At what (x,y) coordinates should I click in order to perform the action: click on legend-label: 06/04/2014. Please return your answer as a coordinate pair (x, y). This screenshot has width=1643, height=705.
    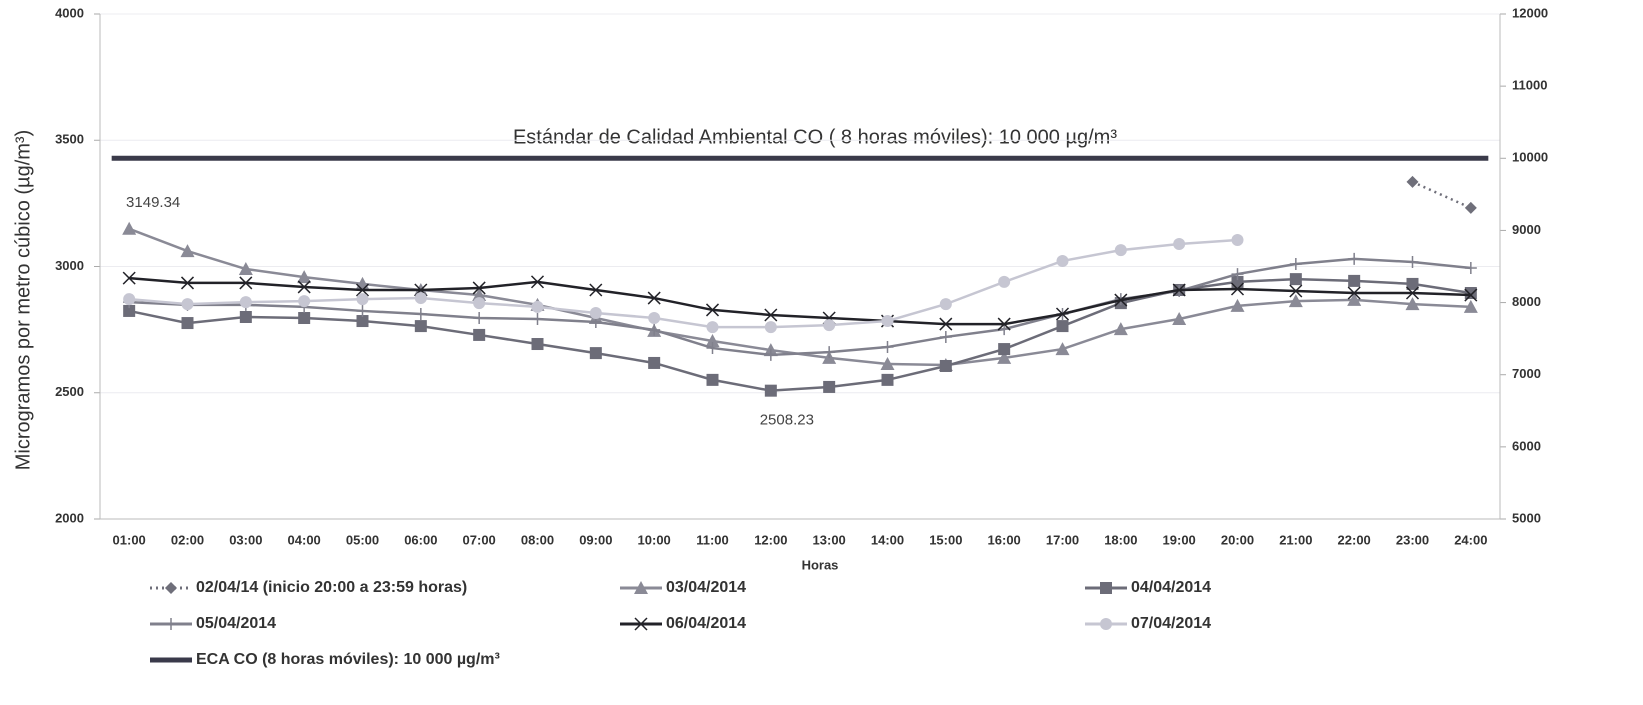
    Looking at the image, I should click on (706, 623).